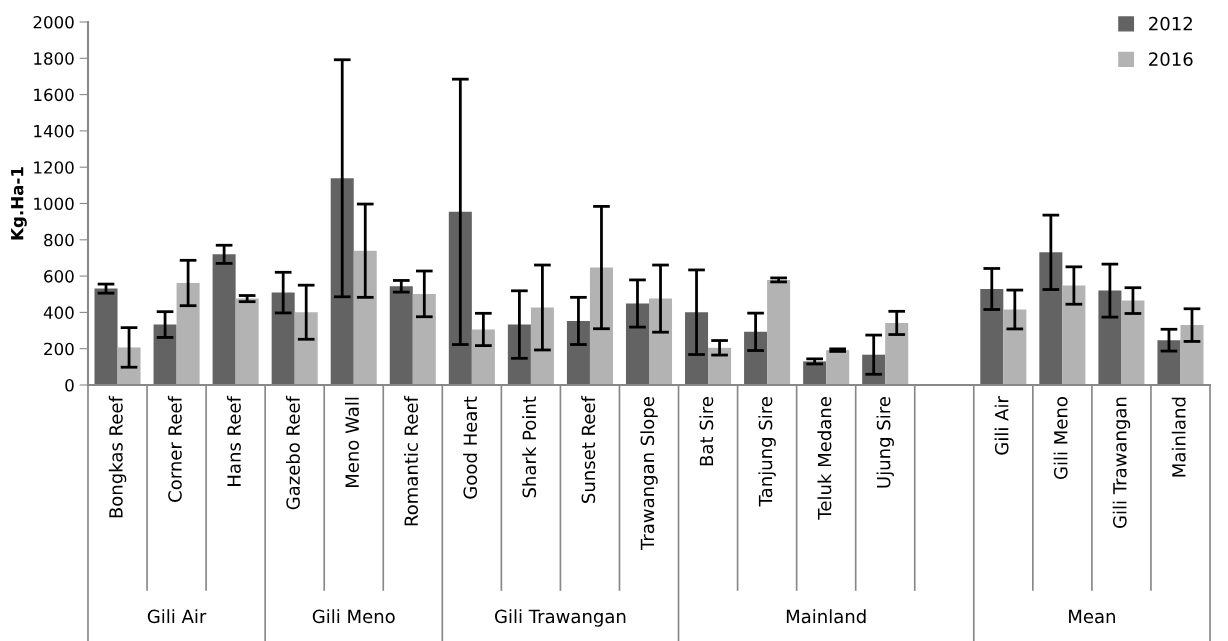  I want to click on y-tick-label: 600, so click(59, 276).